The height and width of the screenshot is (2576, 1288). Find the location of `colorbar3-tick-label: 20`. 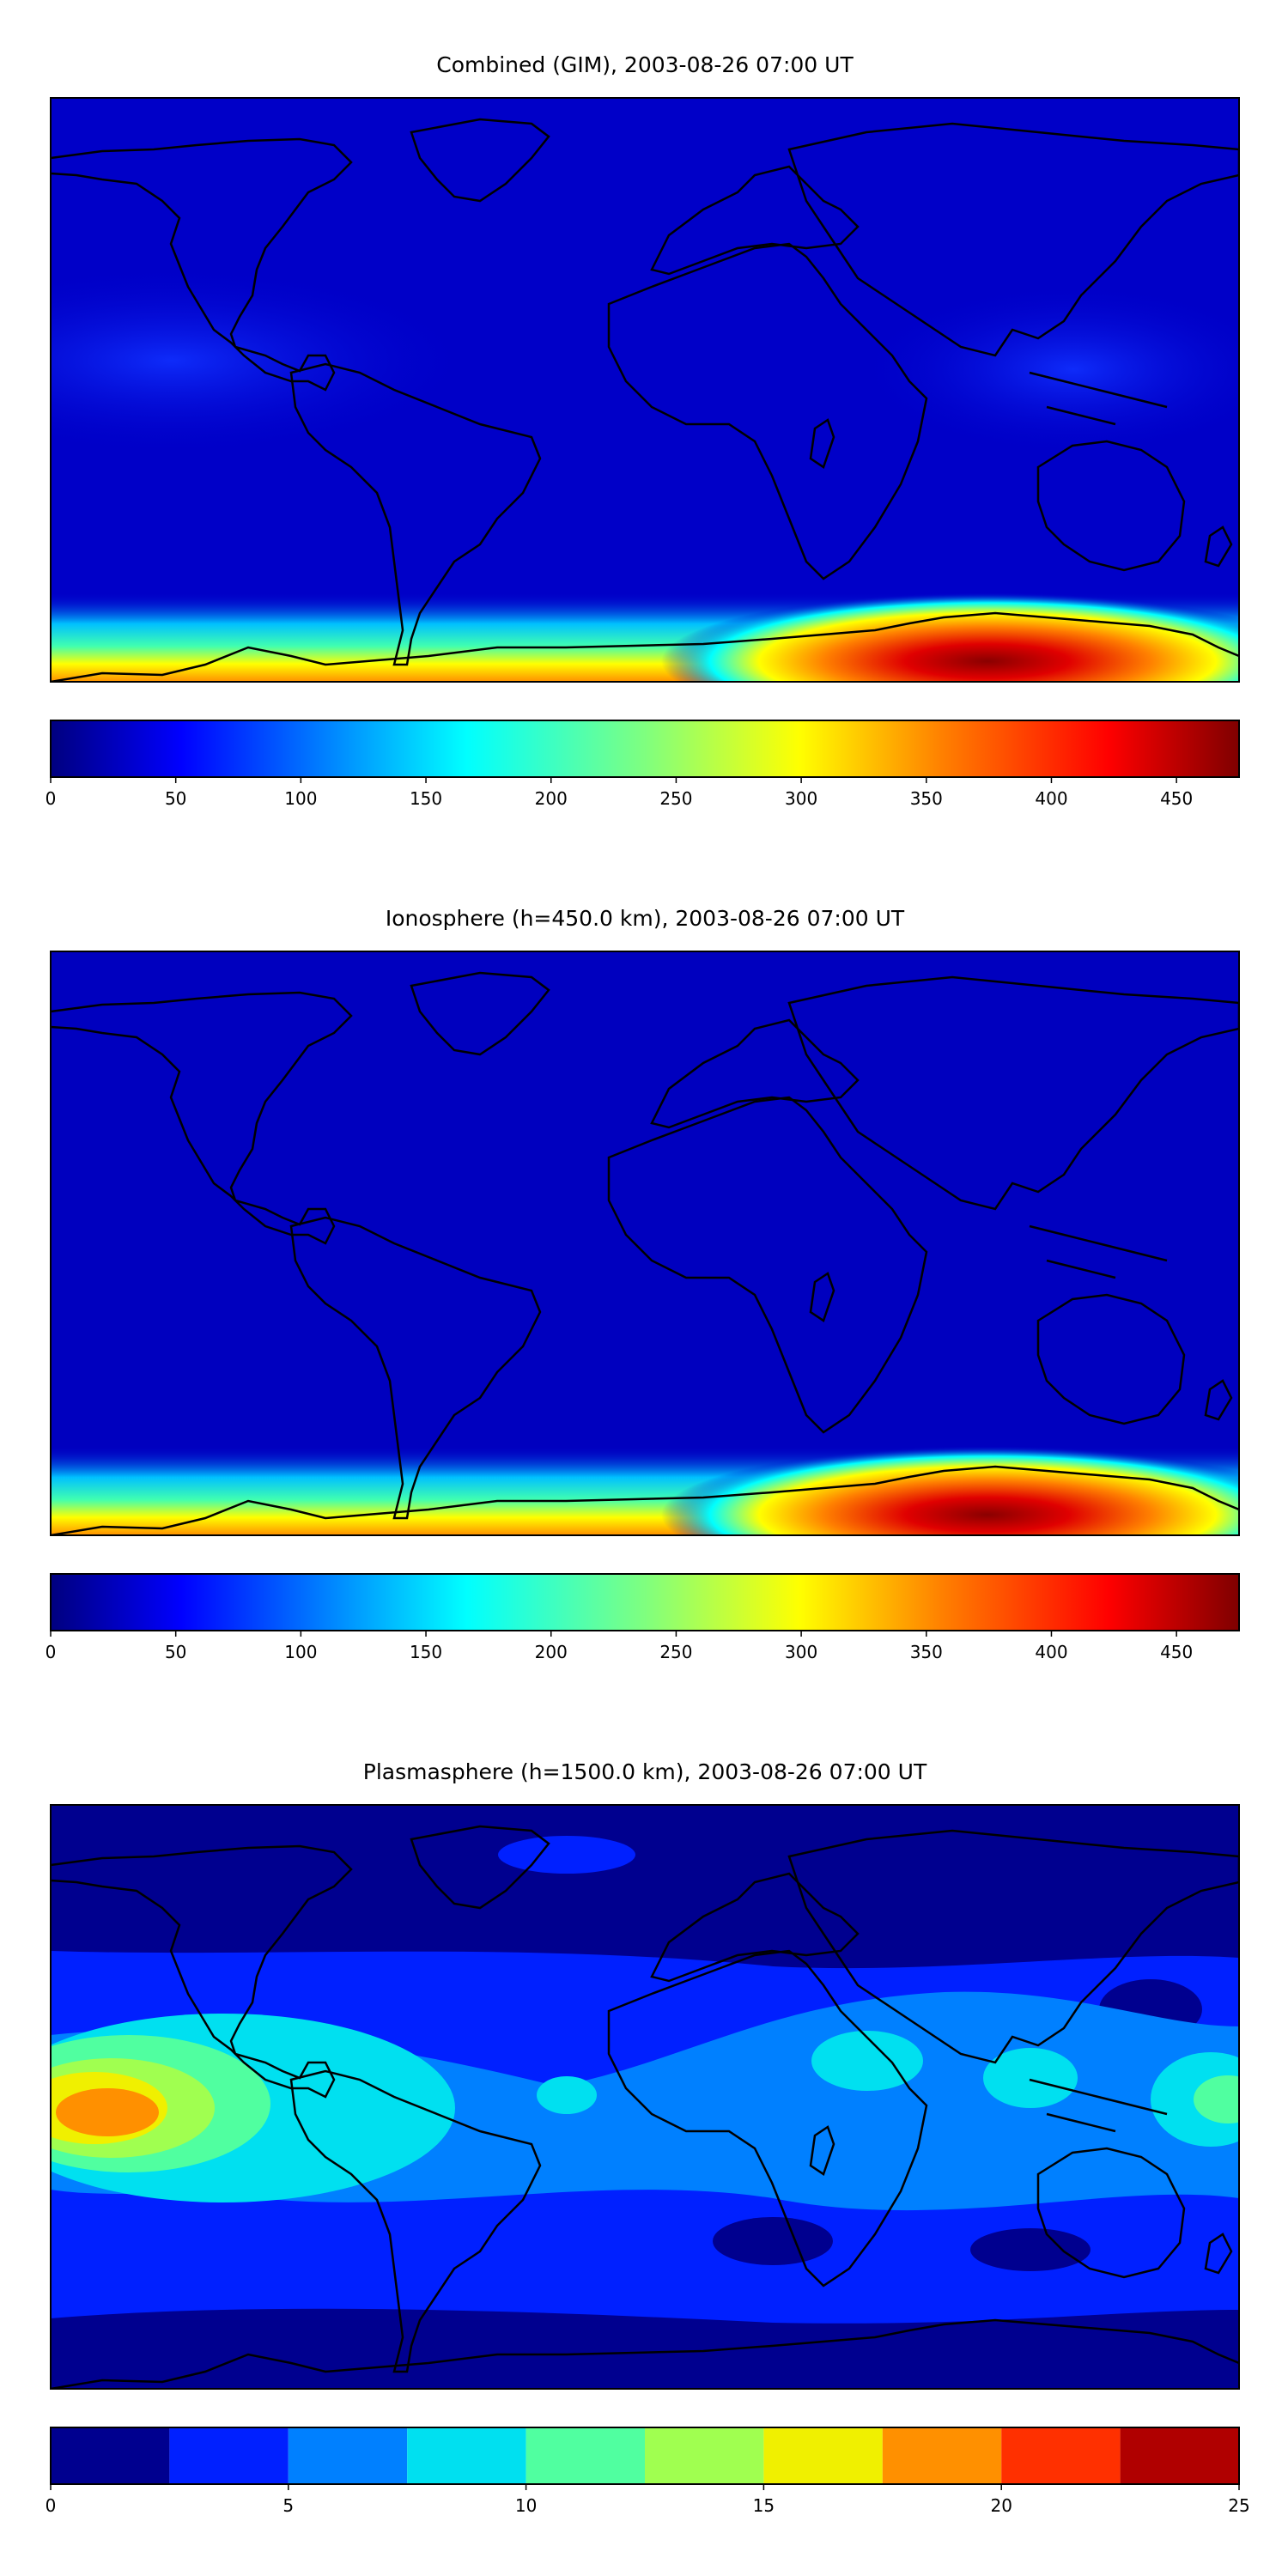

colorbar3-tick-label: 20 is located at coordinates (1001, 2506).